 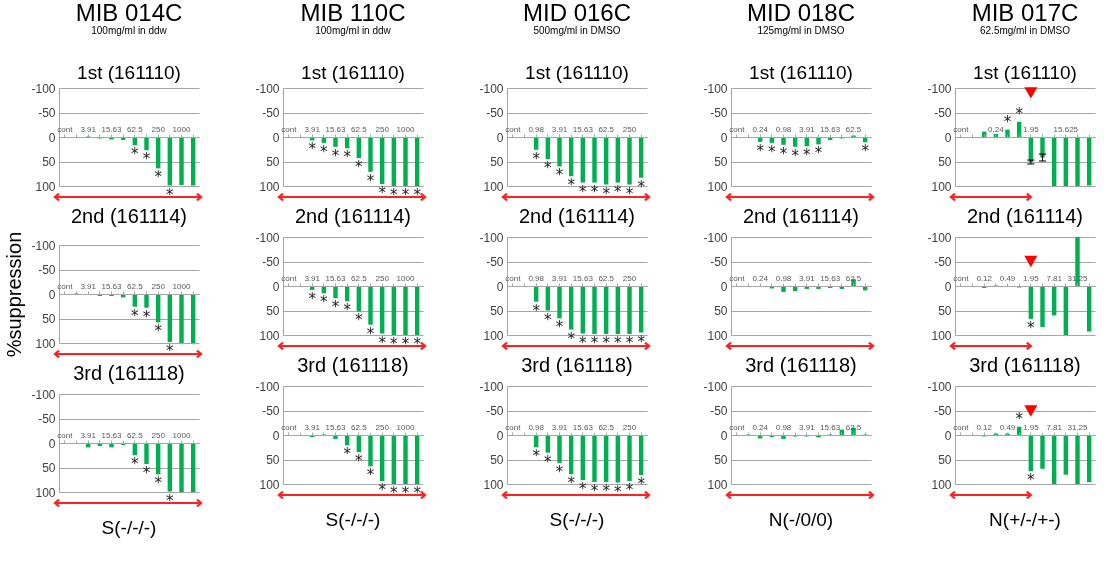 I want to click on x-tick-label: 31.25, so click(x=1078, y=427).